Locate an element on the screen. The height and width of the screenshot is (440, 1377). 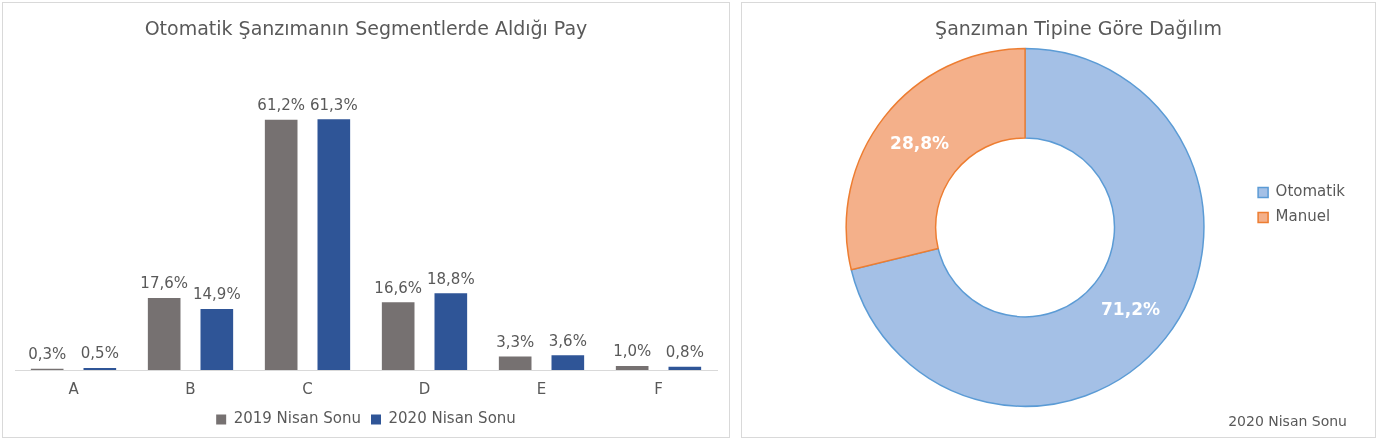
data-label: 14,9% is located at coordinates (217, 294).